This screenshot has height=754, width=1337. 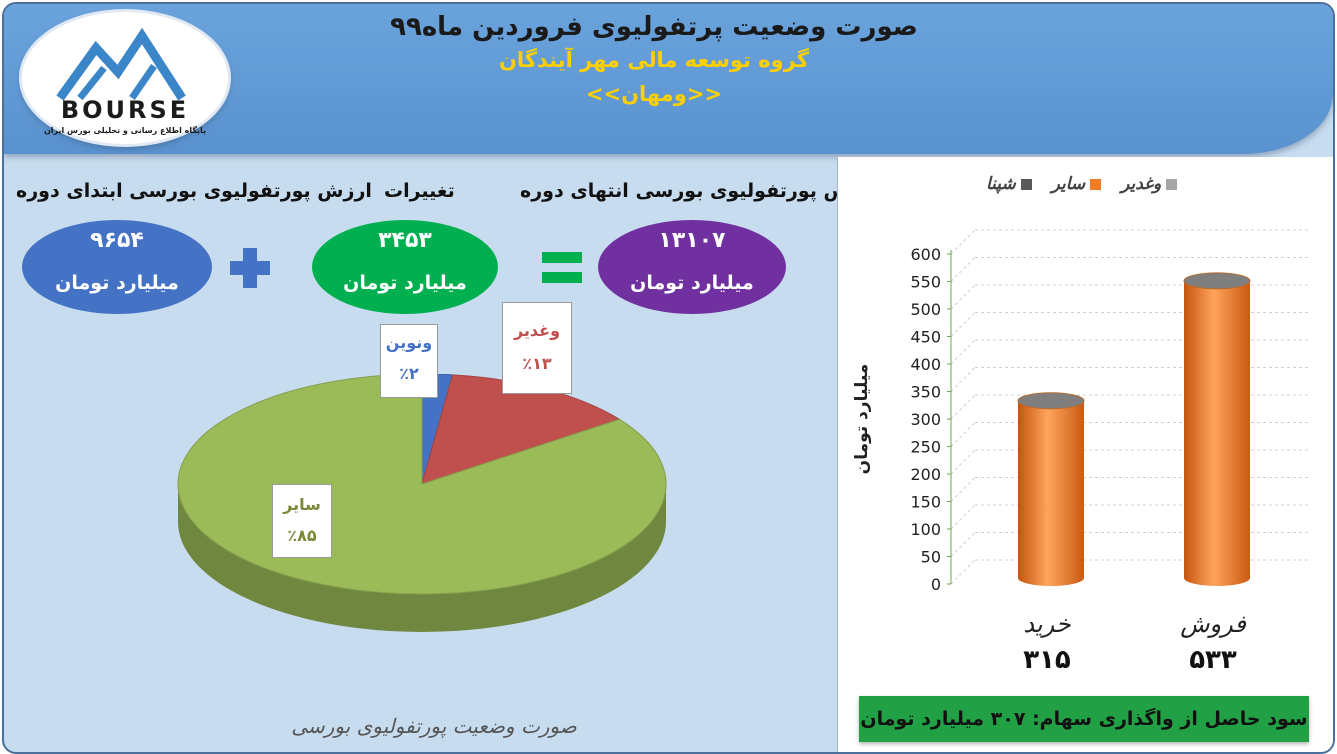 What do you see at coordinates (302, 535) in the screenshot?
I see `callout-sayer-pct: ٪۸۵` at bounding box center [302, 535].